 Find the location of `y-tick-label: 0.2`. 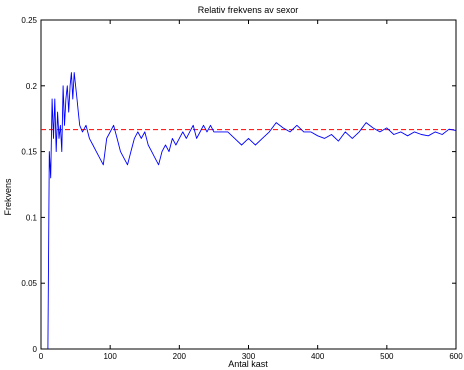

y-tick-label: 0.2 is located at coordinates (32, 86).